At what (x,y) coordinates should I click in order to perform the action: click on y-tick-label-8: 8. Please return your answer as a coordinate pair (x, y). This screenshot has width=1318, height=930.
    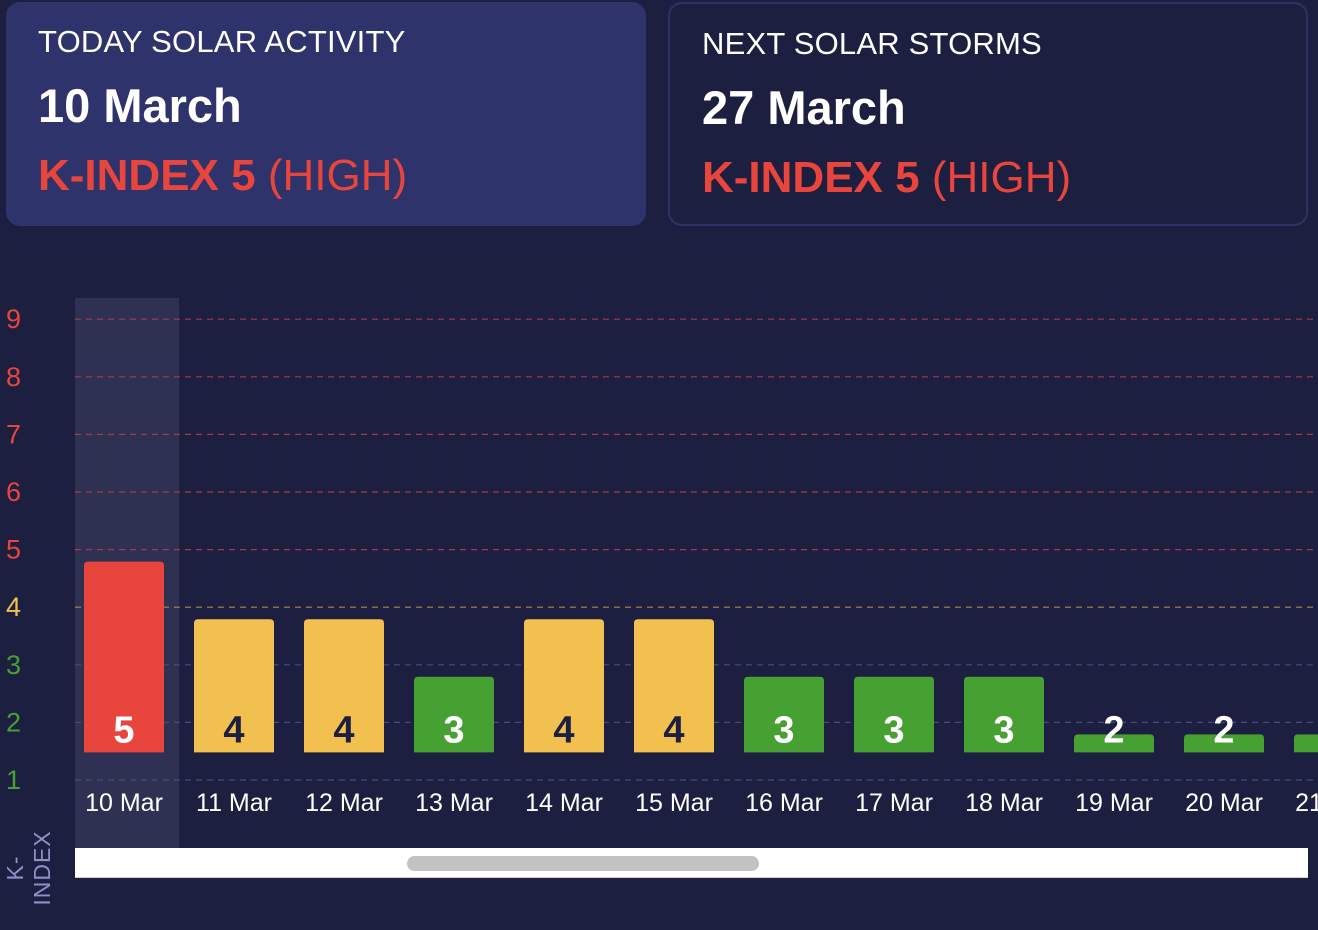
    Looking at the image, I should click on (13, 377).